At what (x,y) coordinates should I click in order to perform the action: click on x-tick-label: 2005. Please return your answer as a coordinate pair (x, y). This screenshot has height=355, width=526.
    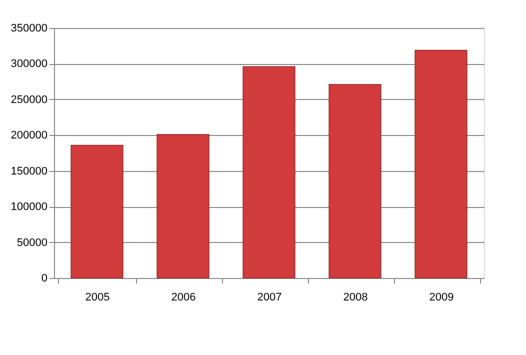
    Looking at the image, I should click on (97, 298).